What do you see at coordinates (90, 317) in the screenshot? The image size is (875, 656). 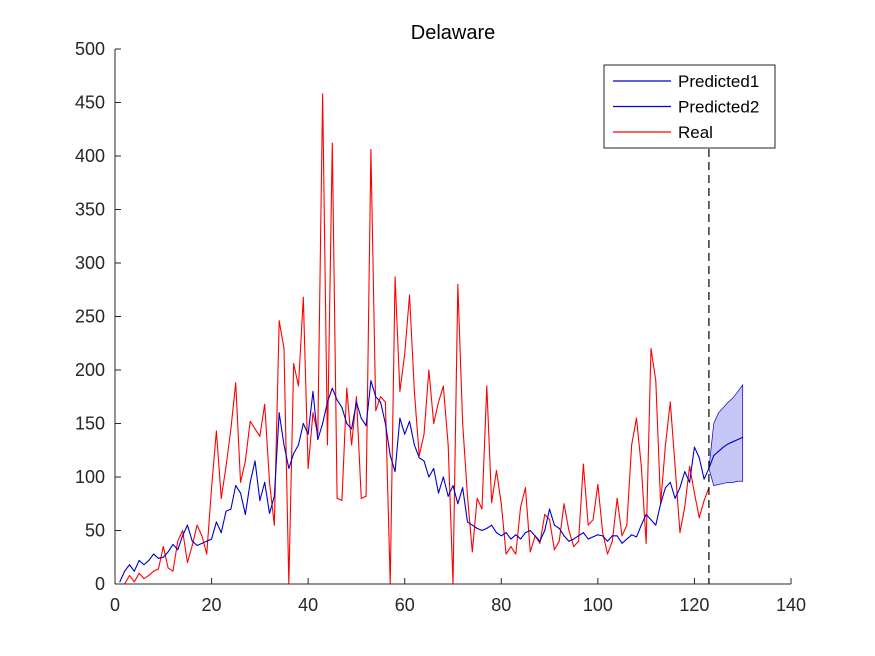 I see `y-tick-label: 250` at bounding box center [90, 317].